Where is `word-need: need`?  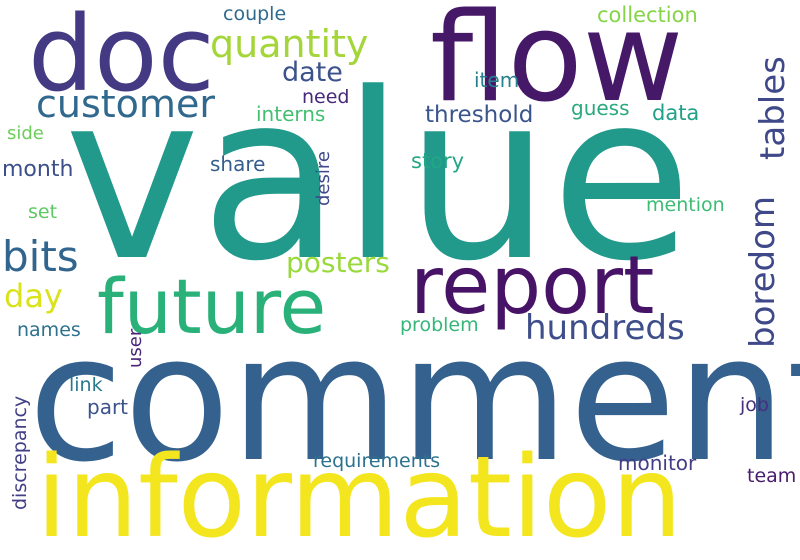 word-need: need is located at coordinates (326, 97).